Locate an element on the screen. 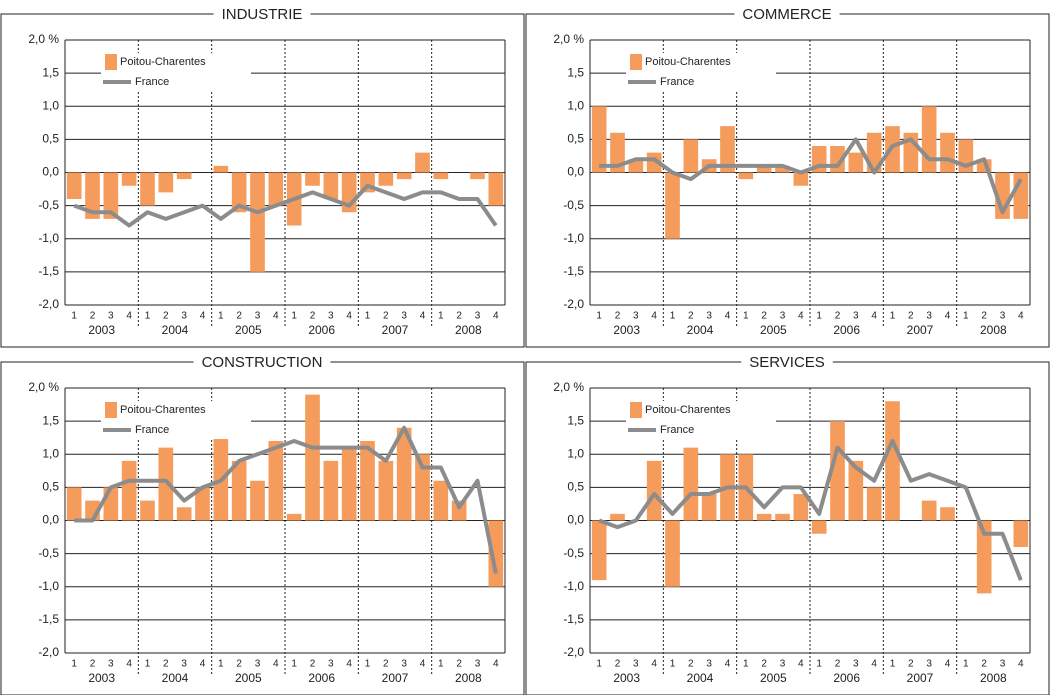 This screenshot has width=1050, height=695. y-tick-label: 0,0 is located at coordinates (575, 520).